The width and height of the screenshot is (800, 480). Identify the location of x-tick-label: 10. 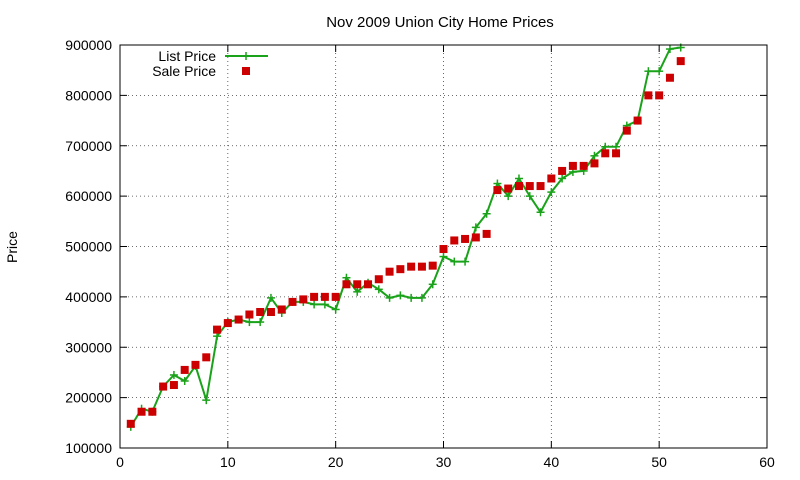
(228, 462).